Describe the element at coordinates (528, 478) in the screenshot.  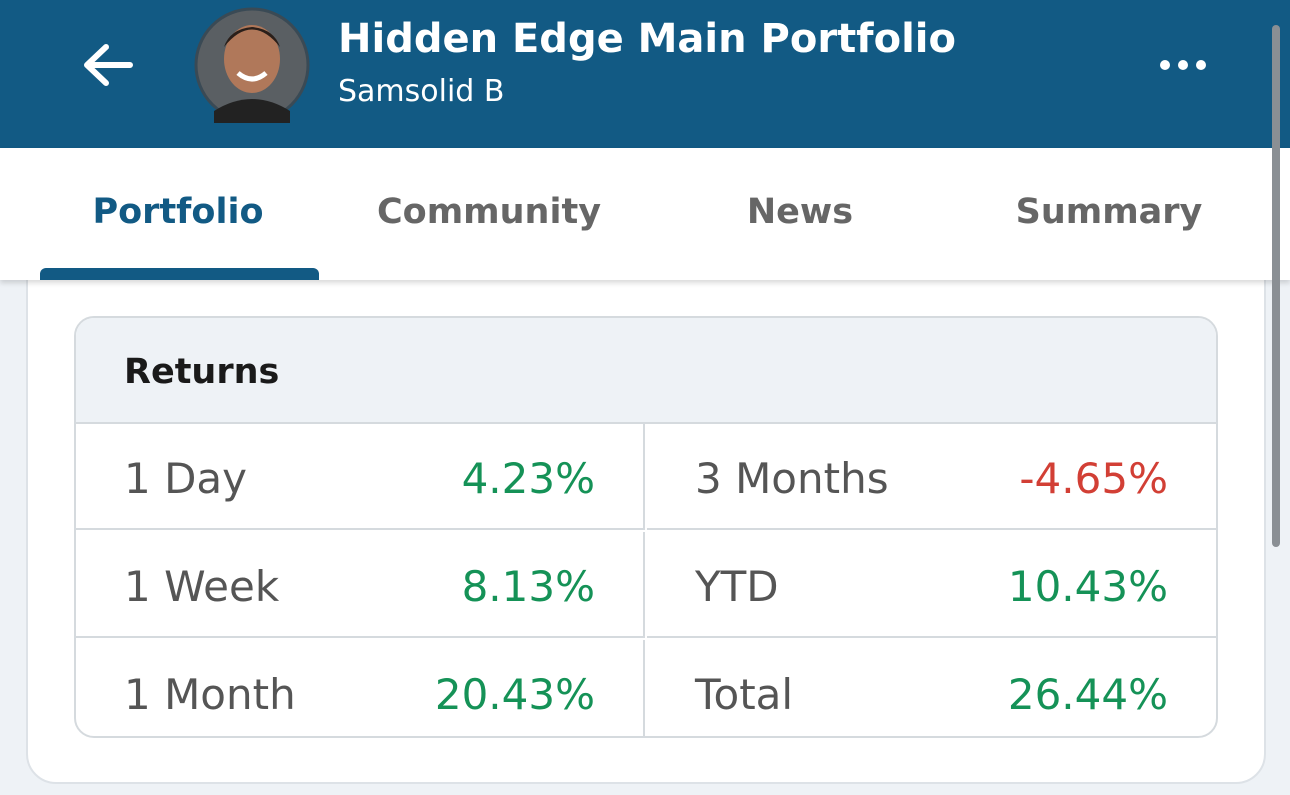
I see `return-value: 4.23%` at that location.